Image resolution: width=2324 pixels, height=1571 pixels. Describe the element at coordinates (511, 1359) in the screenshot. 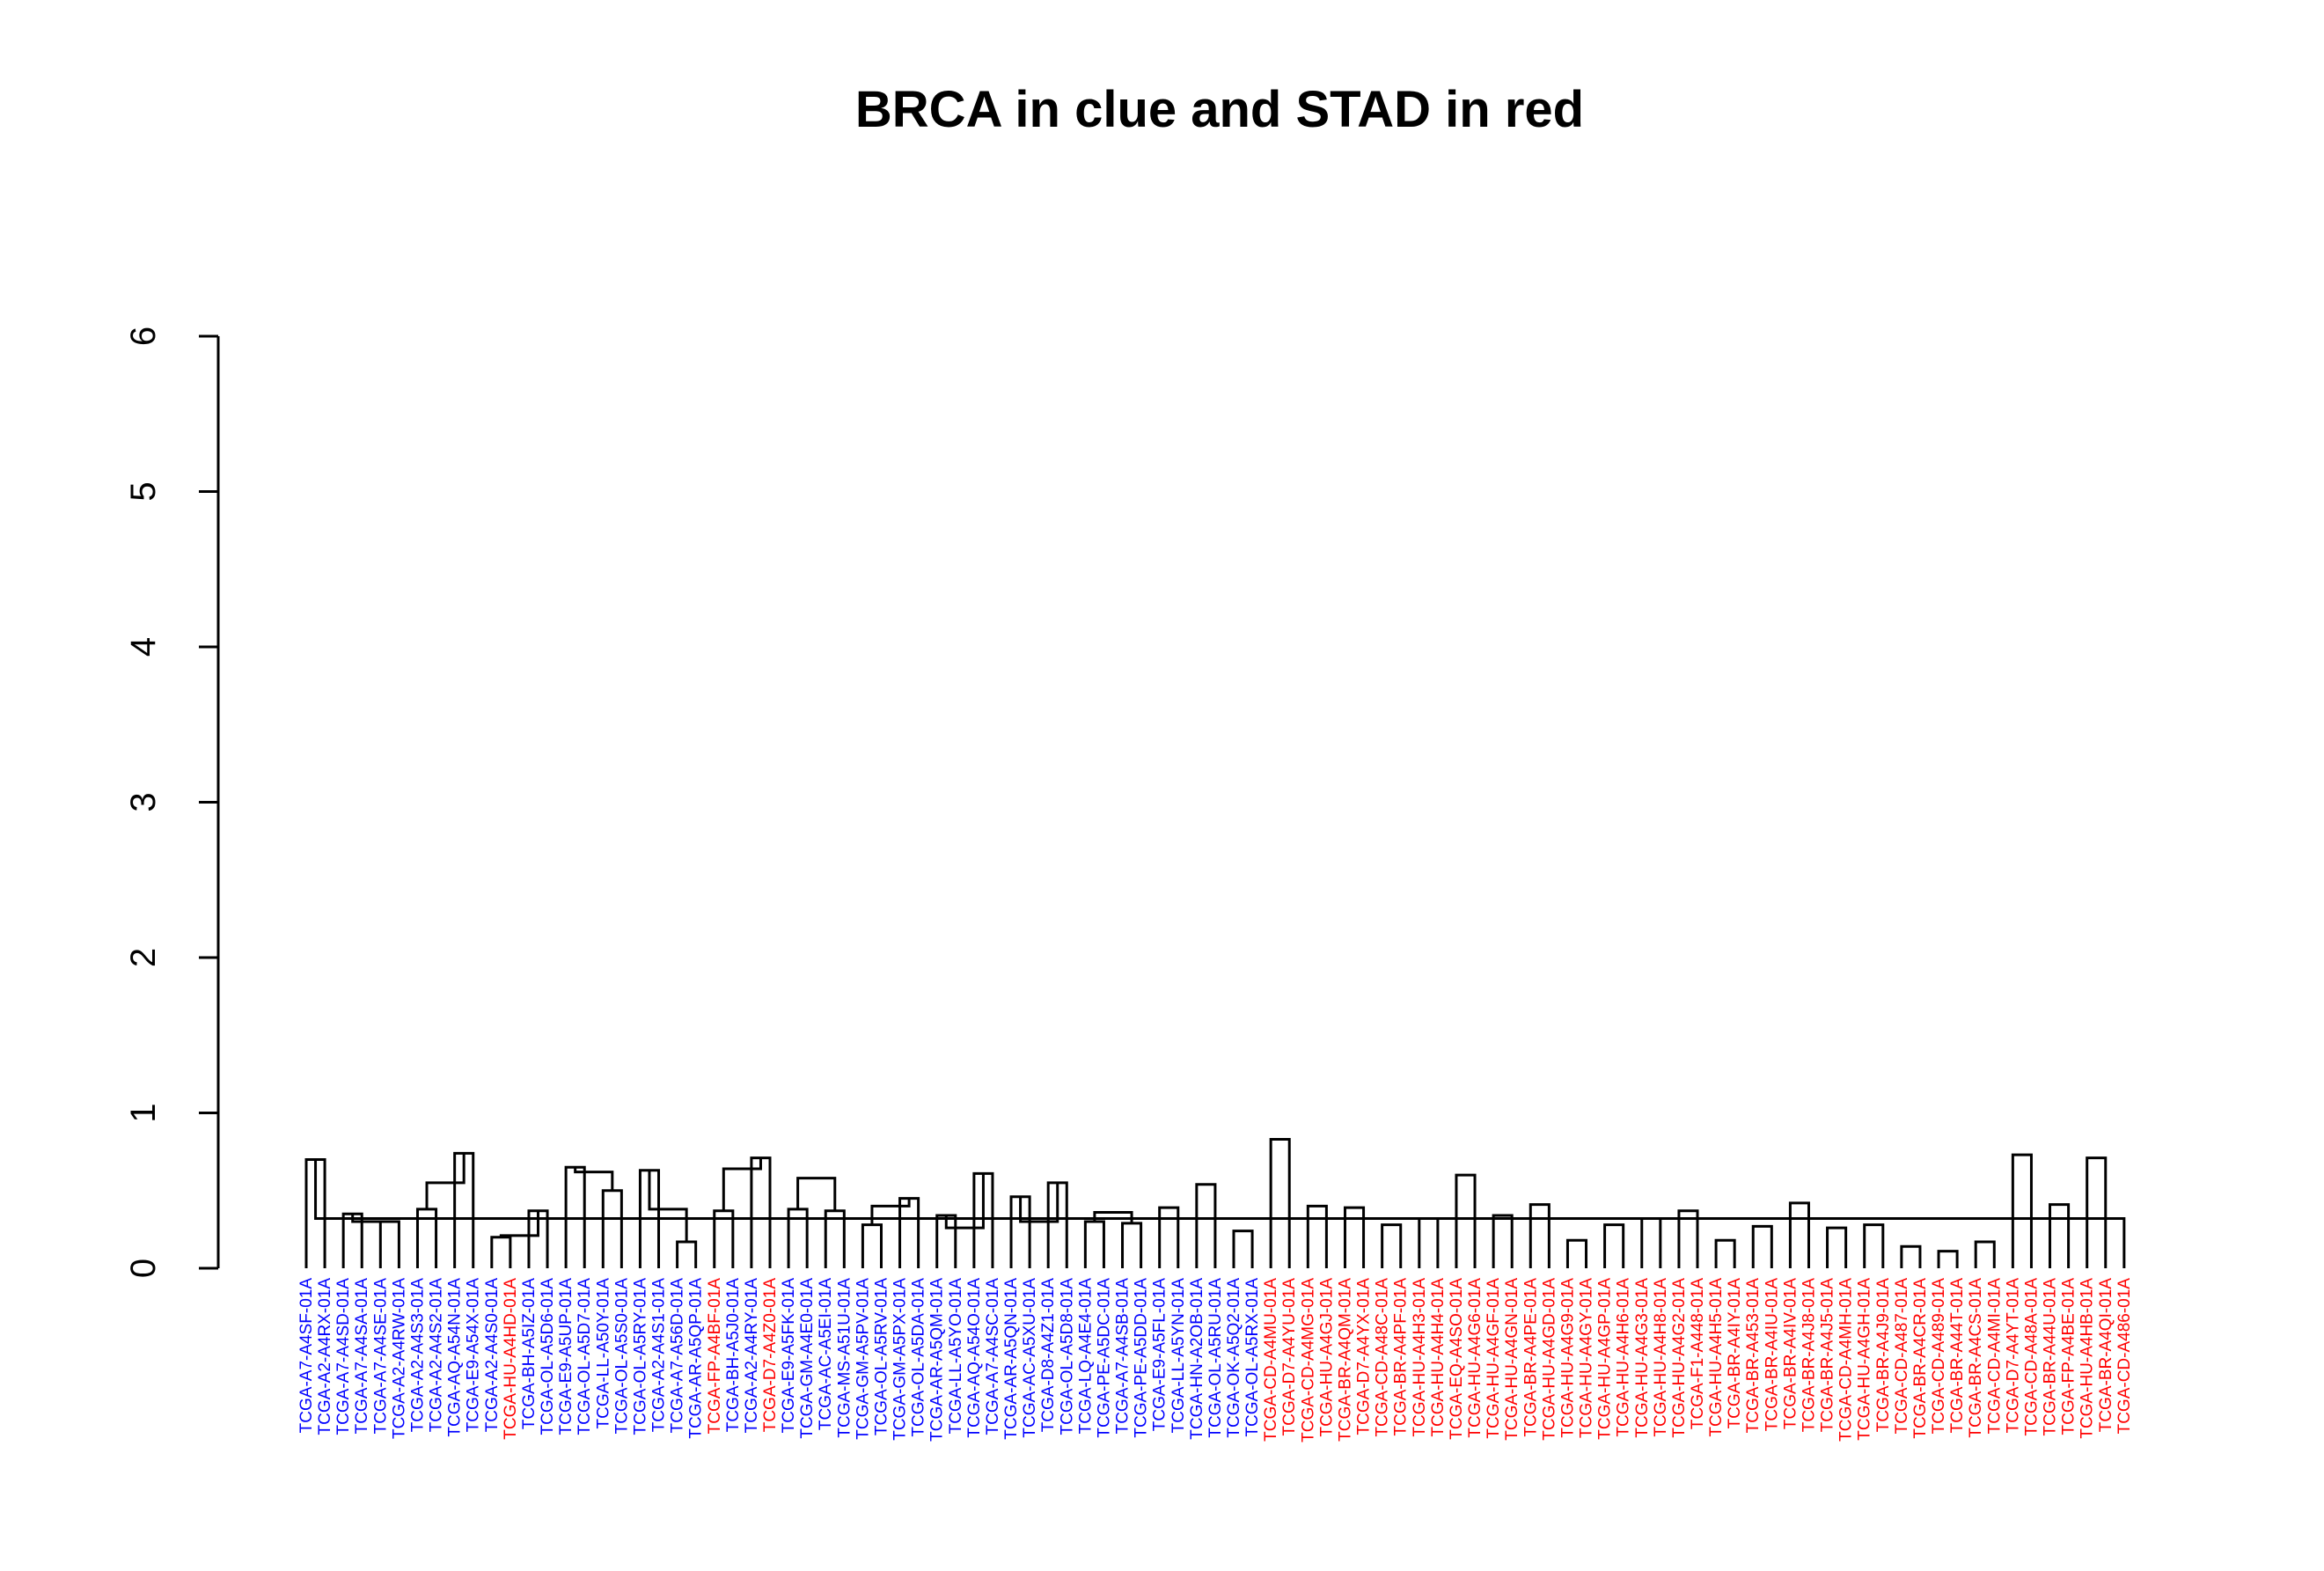

I see `leaf-label: TCGA-HU-A4HD-01A` at that location.